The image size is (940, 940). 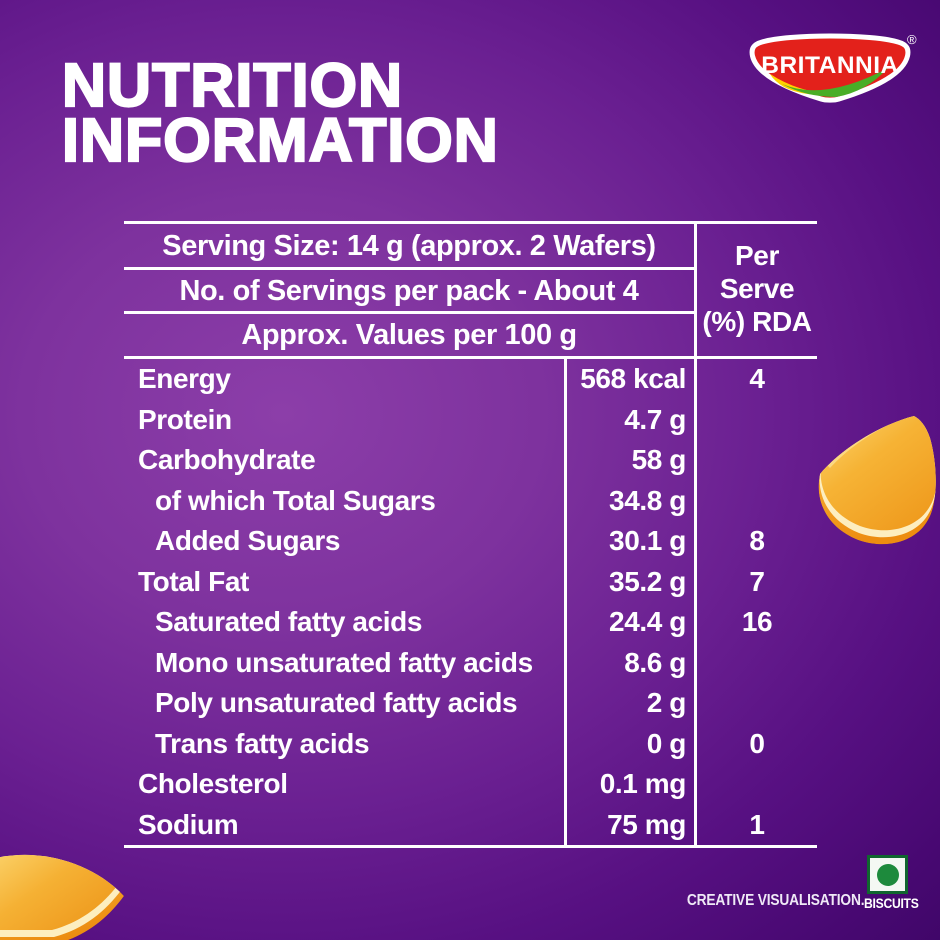 What do you see at coordinates (470, 460) in the screenshot?
I see `table-row: Carbohydrate 58 g` at bounding box center [470, 460].